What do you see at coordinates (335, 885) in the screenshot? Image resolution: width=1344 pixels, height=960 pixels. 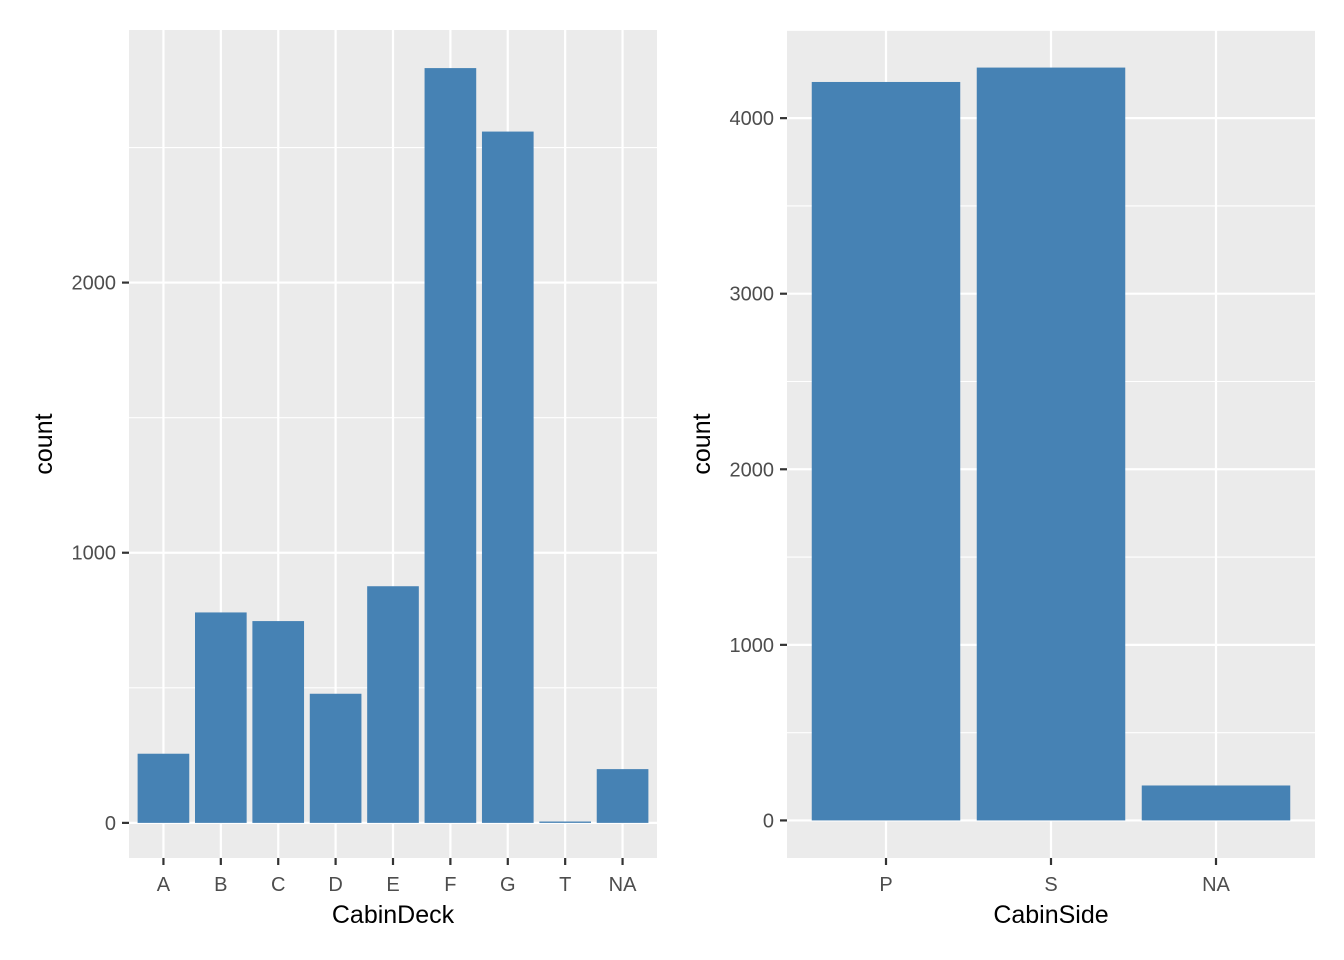 I see `x-tick-label: D` at bounding box center [335, 885].